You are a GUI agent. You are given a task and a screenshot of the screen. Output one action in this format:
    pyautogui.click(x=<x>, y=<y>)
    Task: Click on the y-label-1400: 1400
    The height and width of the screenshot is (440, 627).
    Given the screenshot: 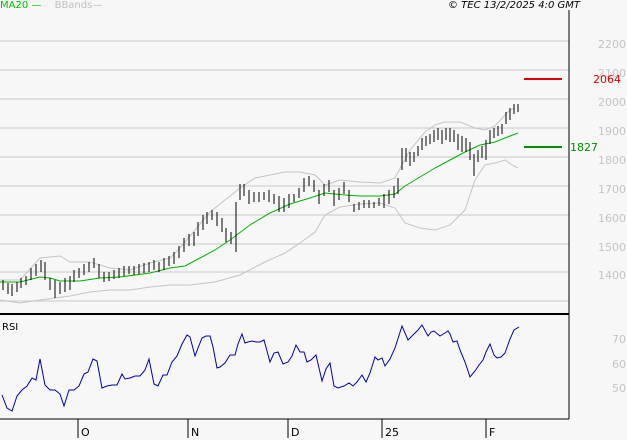 What is the action you would take?
    pyautogui.click(x=612, y=275)
    